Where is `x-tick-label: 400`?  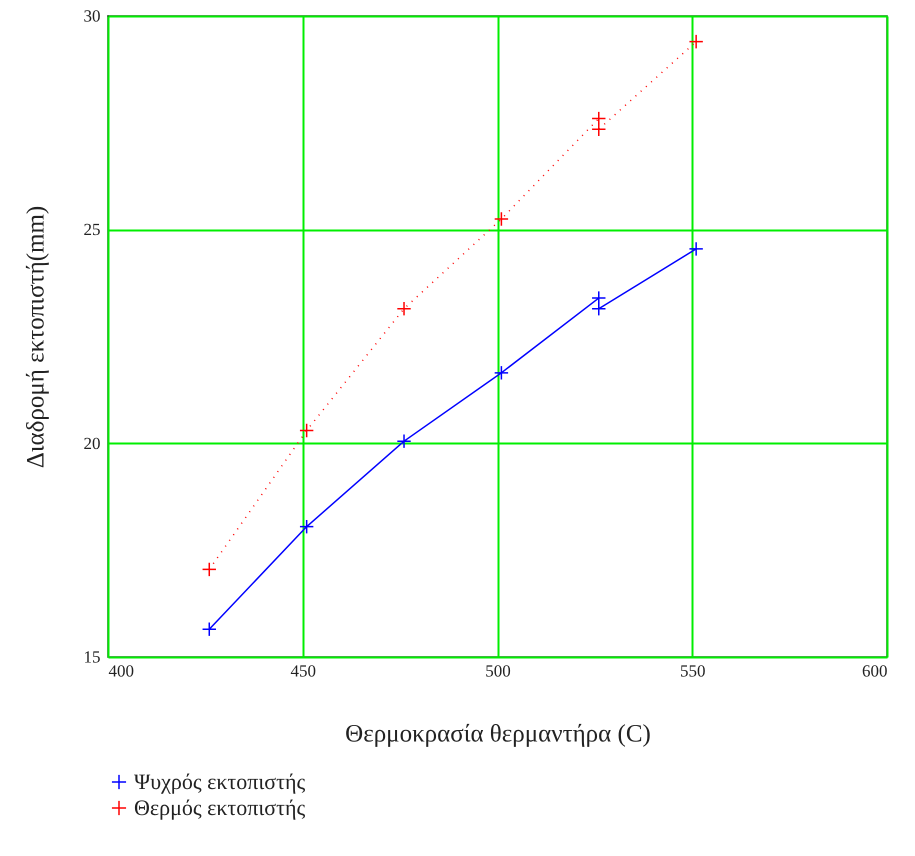 x-tick-label: 400 is located at coordinates (121, 671).